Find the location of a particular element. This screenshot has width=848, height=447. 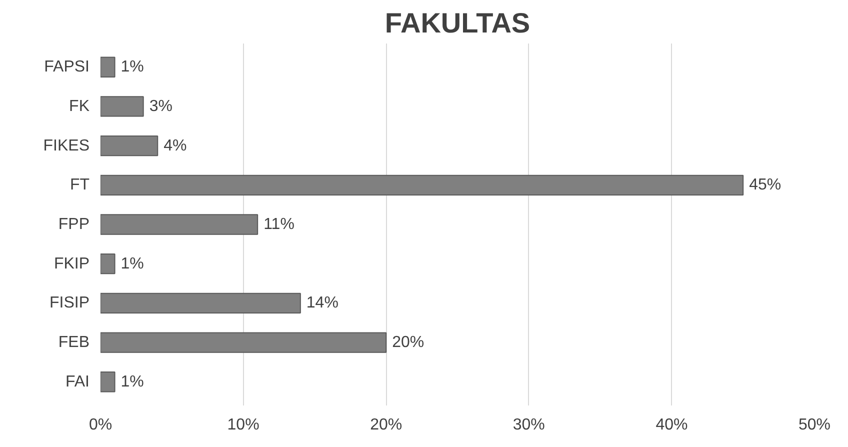

x-tick-label: 40% is located at coordinates (672, 425).